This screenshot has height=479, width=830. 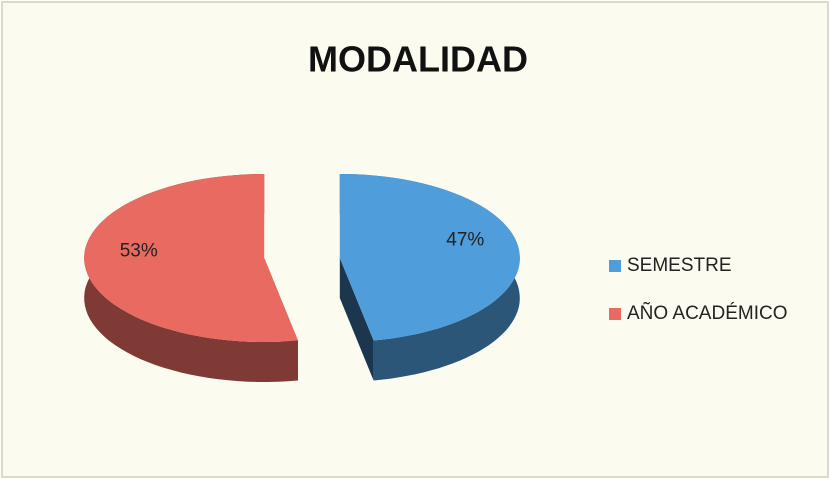 I want to click on legend-label: SEMESTRE, so click(x=679, y=265).